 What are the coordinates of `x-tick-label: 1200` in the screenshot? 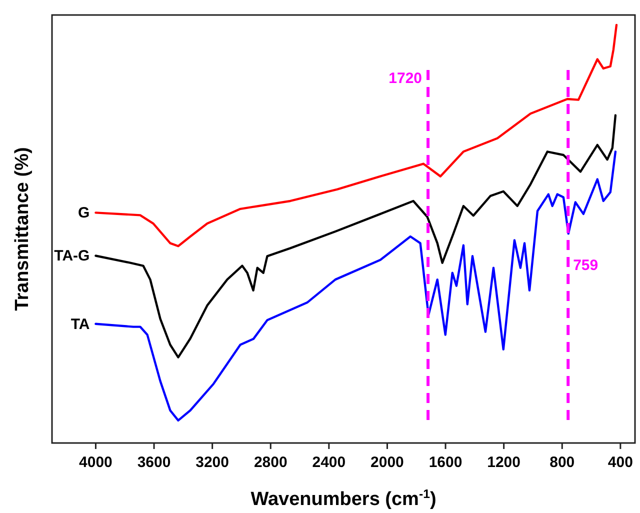 It's located at (504, 462).